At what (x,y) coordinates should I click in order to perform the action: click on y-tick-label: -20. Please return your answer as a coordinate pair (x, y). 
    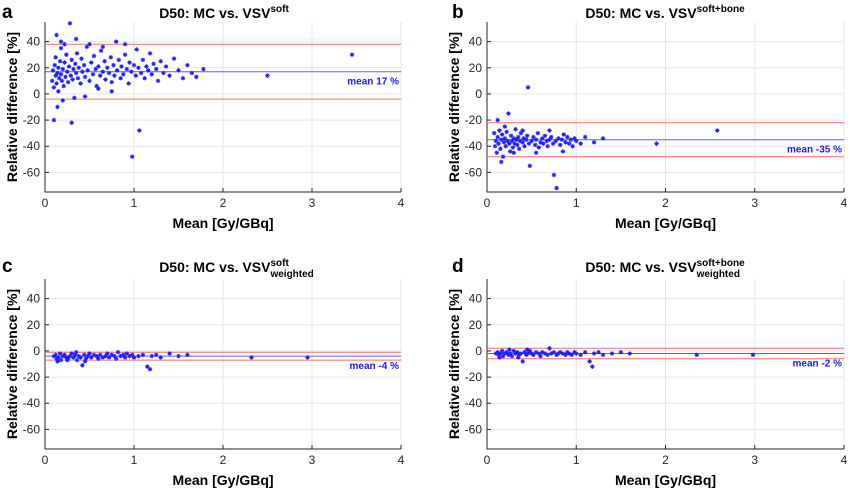
    Looking at the image, I should click on (474, 377).